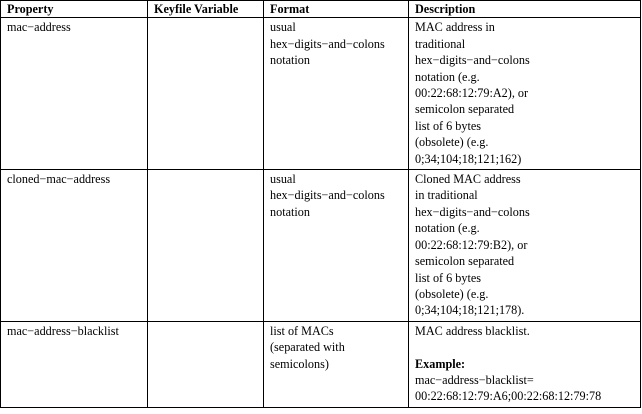  Describe the element at coordinates (63, 330) in the screenshot. I see `property-name: mac−address−blacklist` at that location.